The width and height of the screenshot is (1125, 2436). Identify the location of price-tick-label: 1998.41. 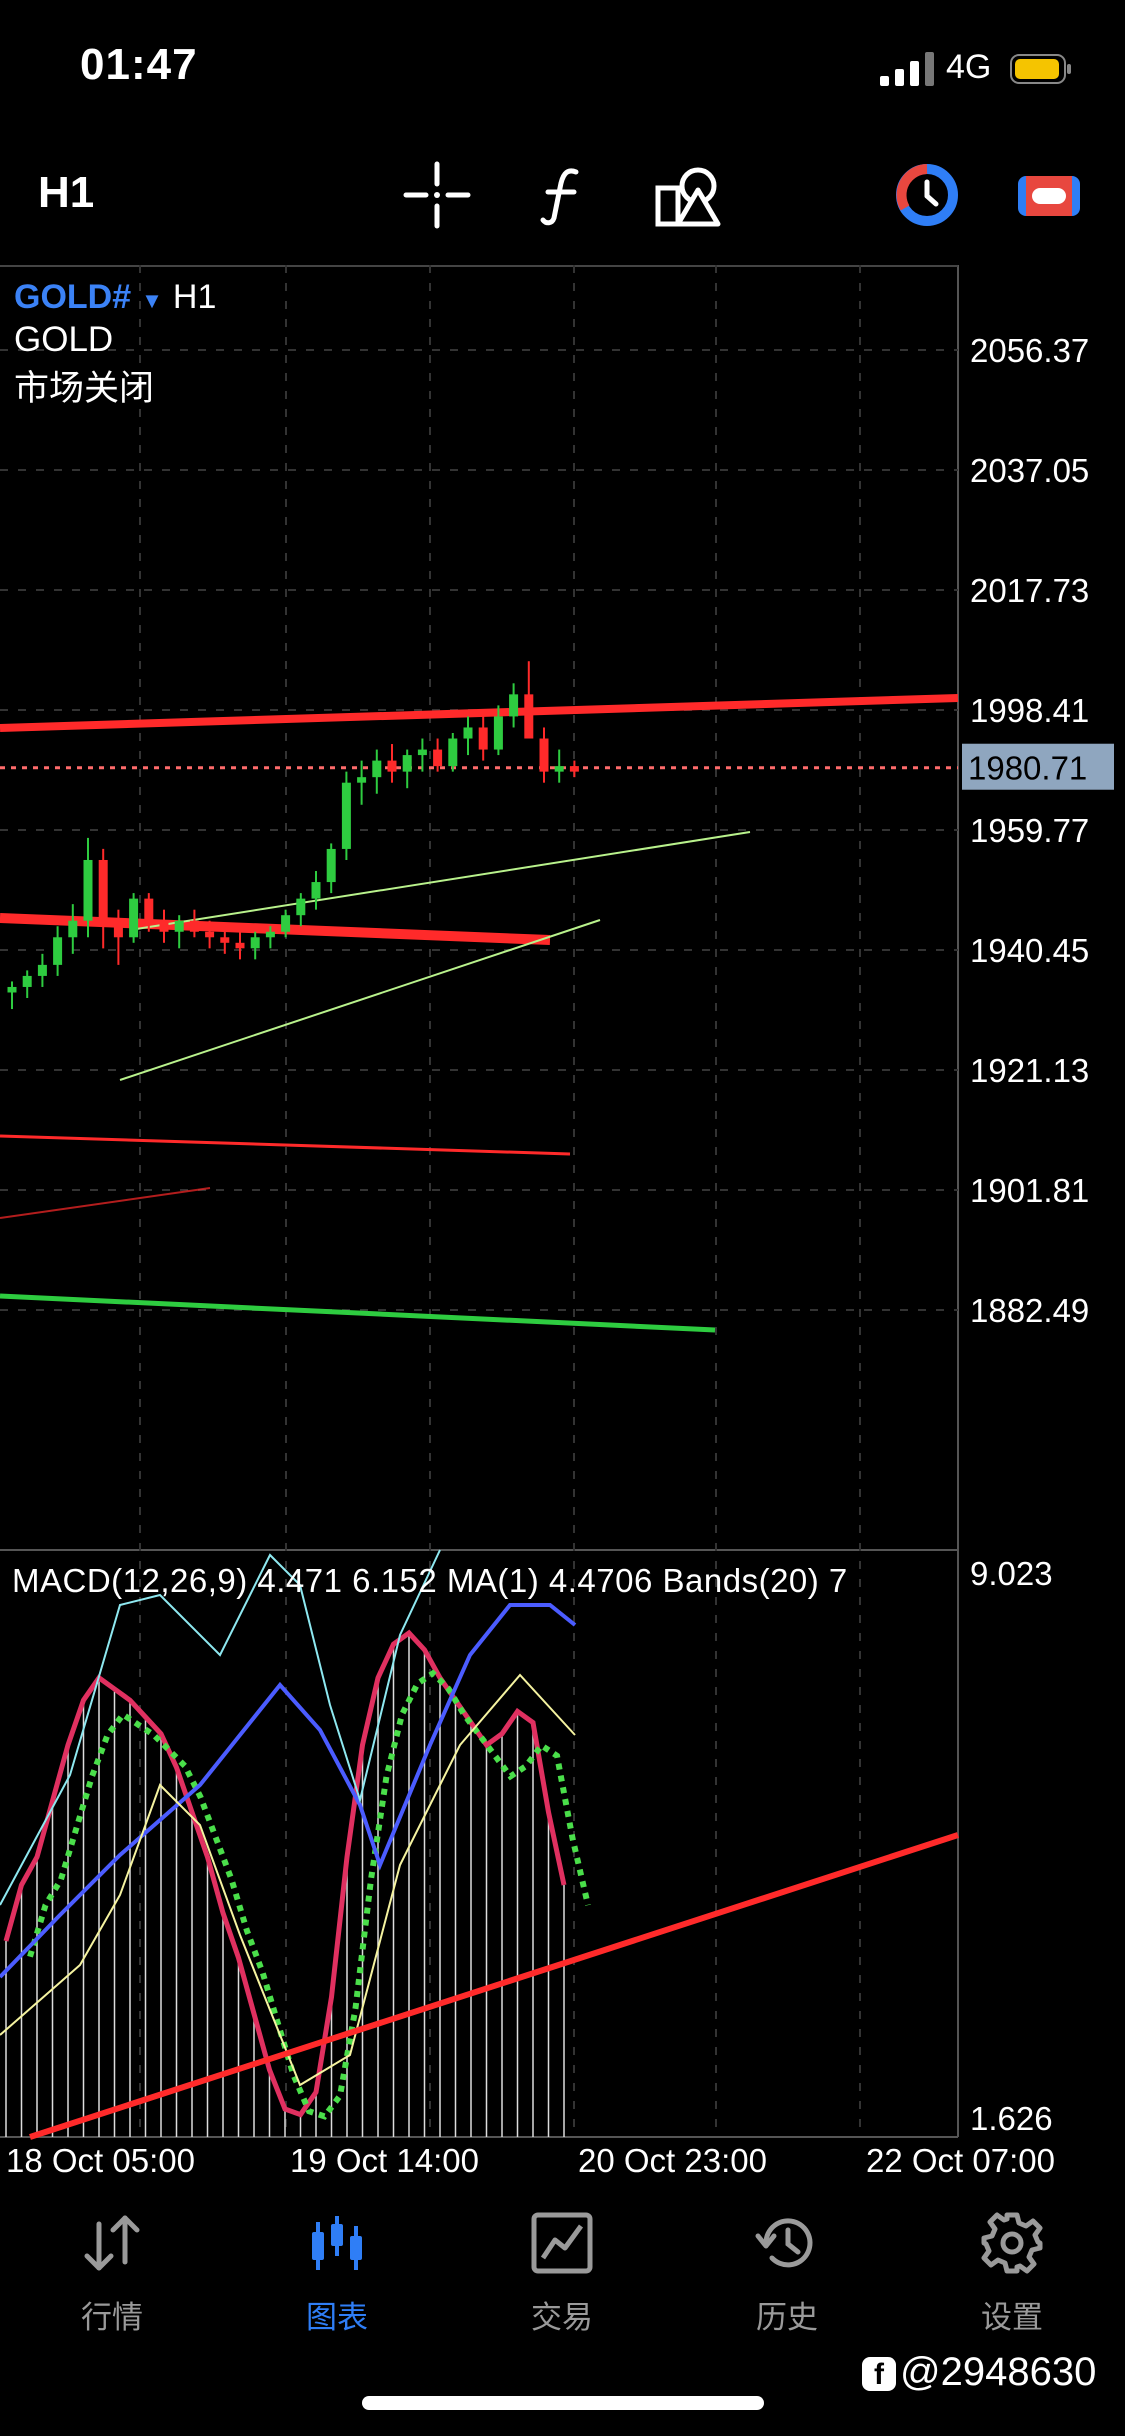
(1029, 710).